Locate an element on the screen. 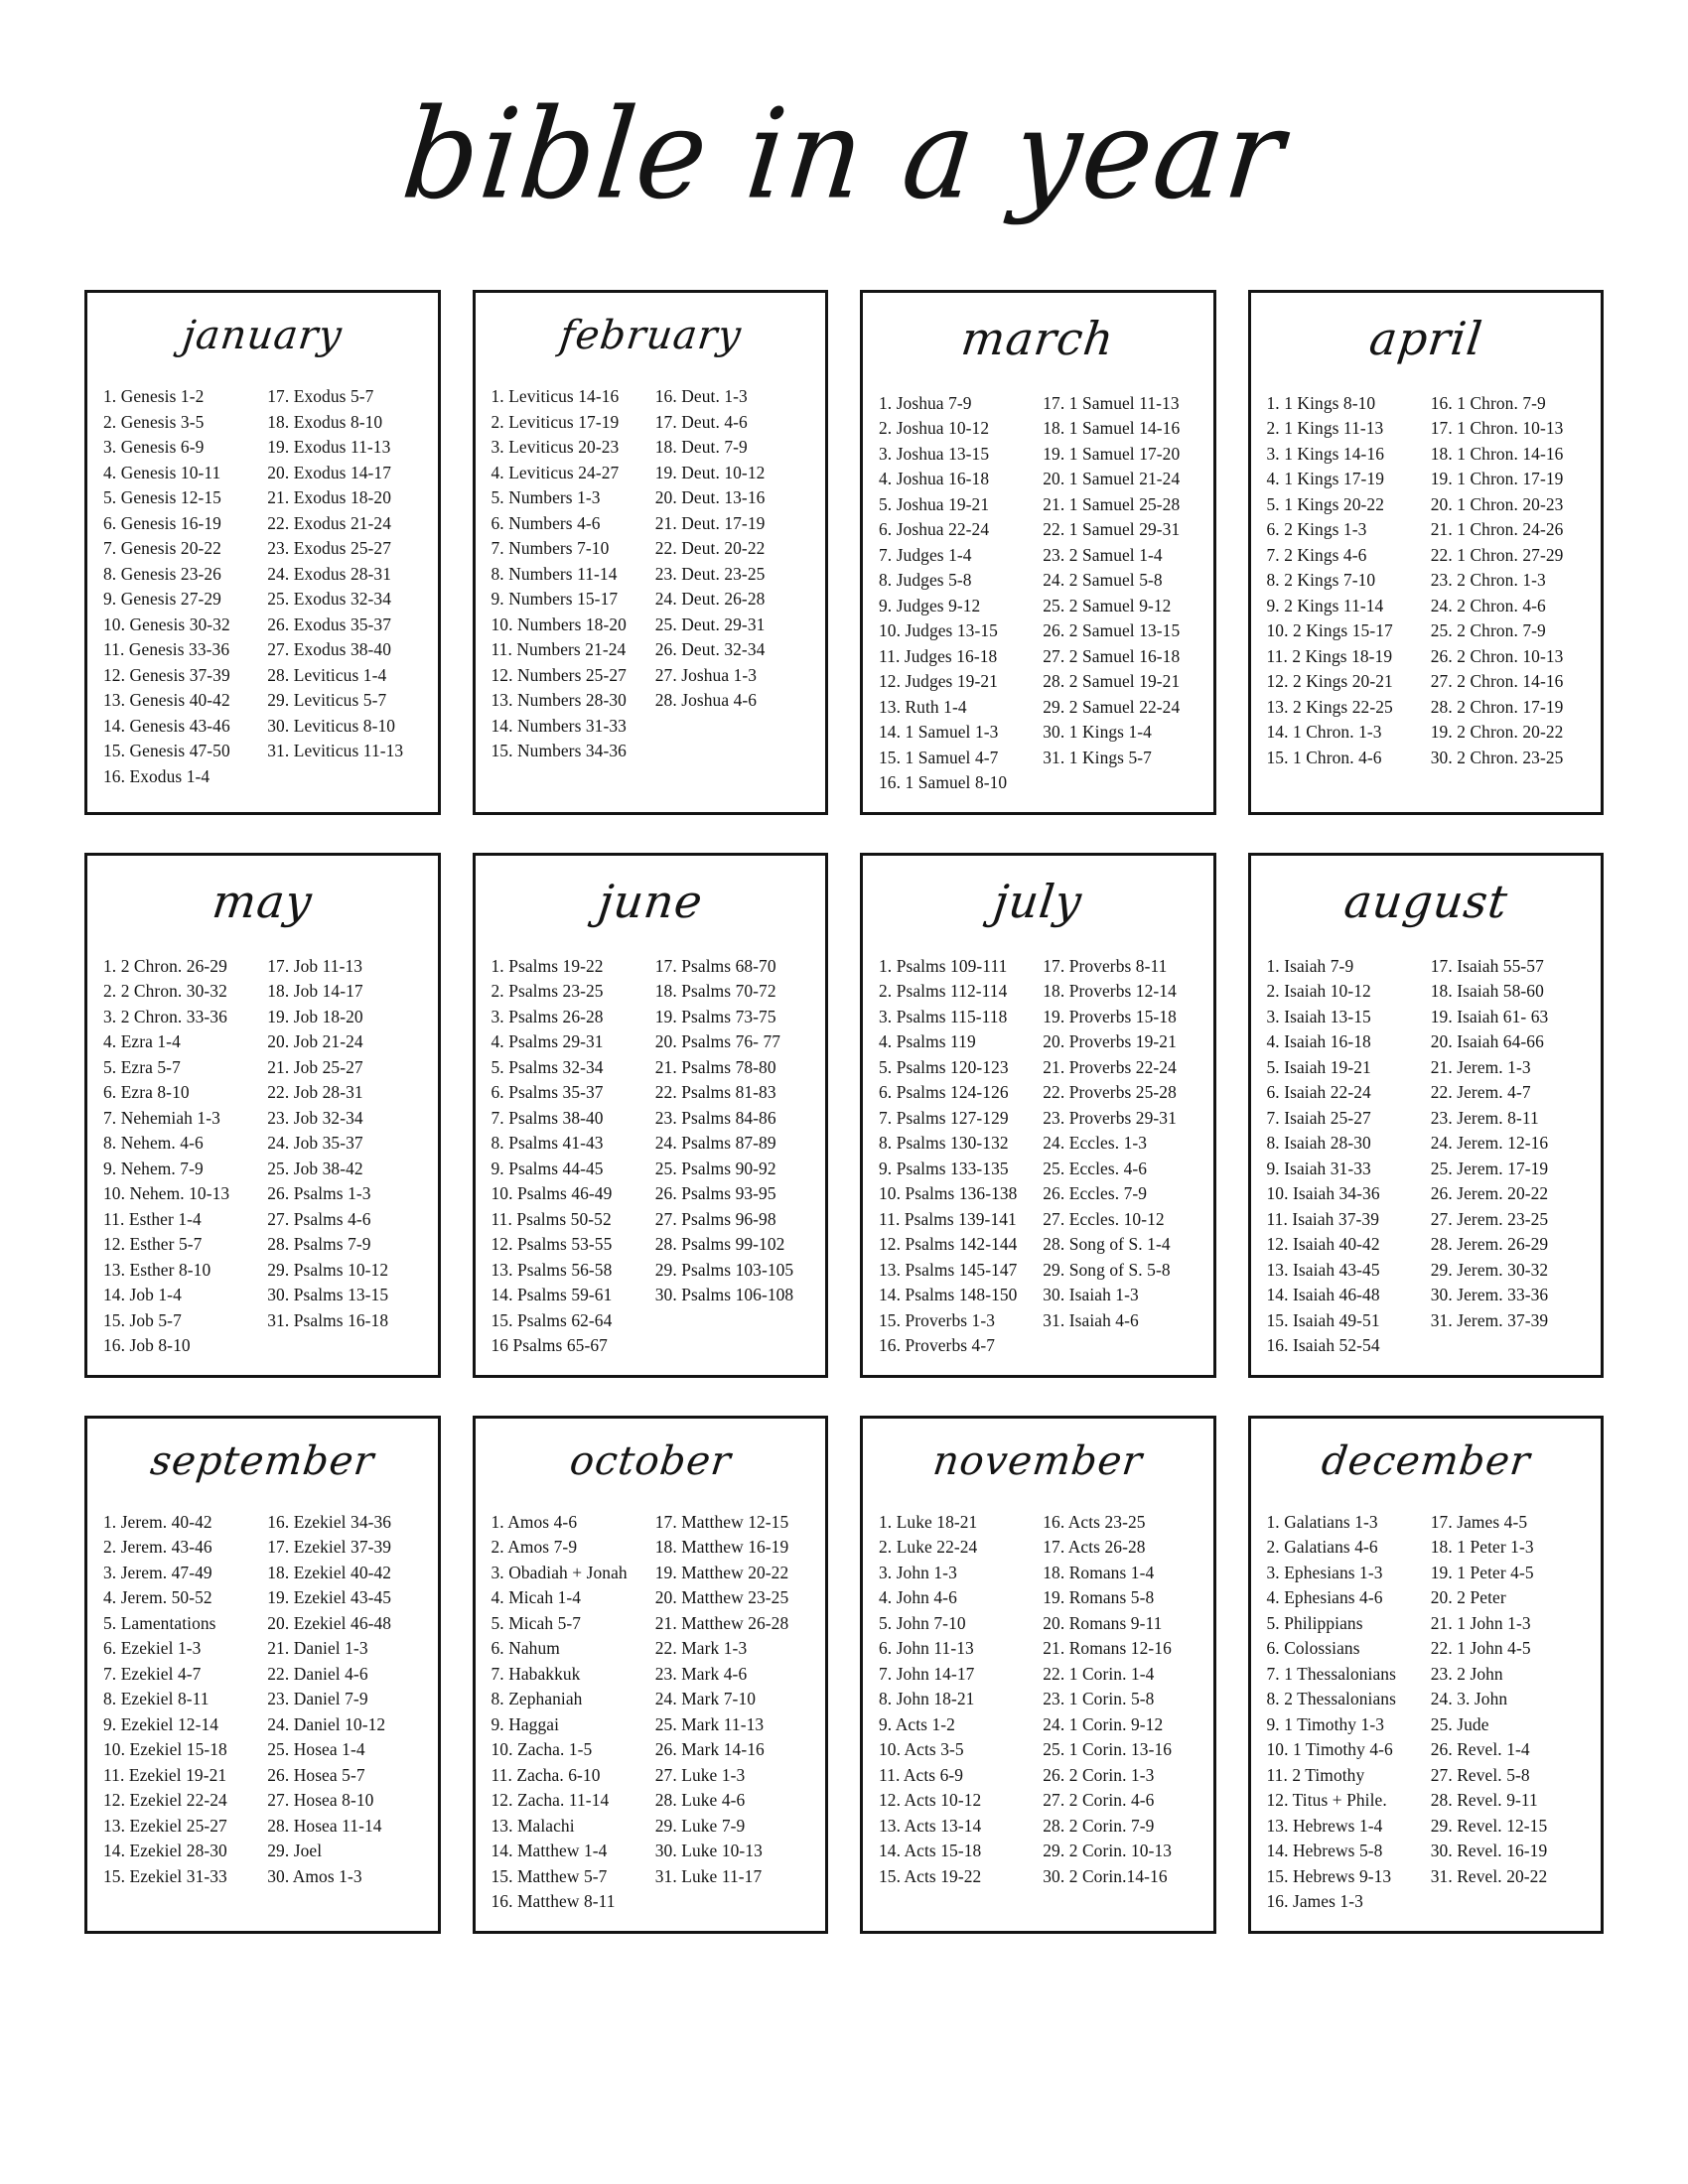 This screenshot has height=2184, width=1688. reading-item: 28. Jerem. 26-29 is located at coordinates (1489, 1244).